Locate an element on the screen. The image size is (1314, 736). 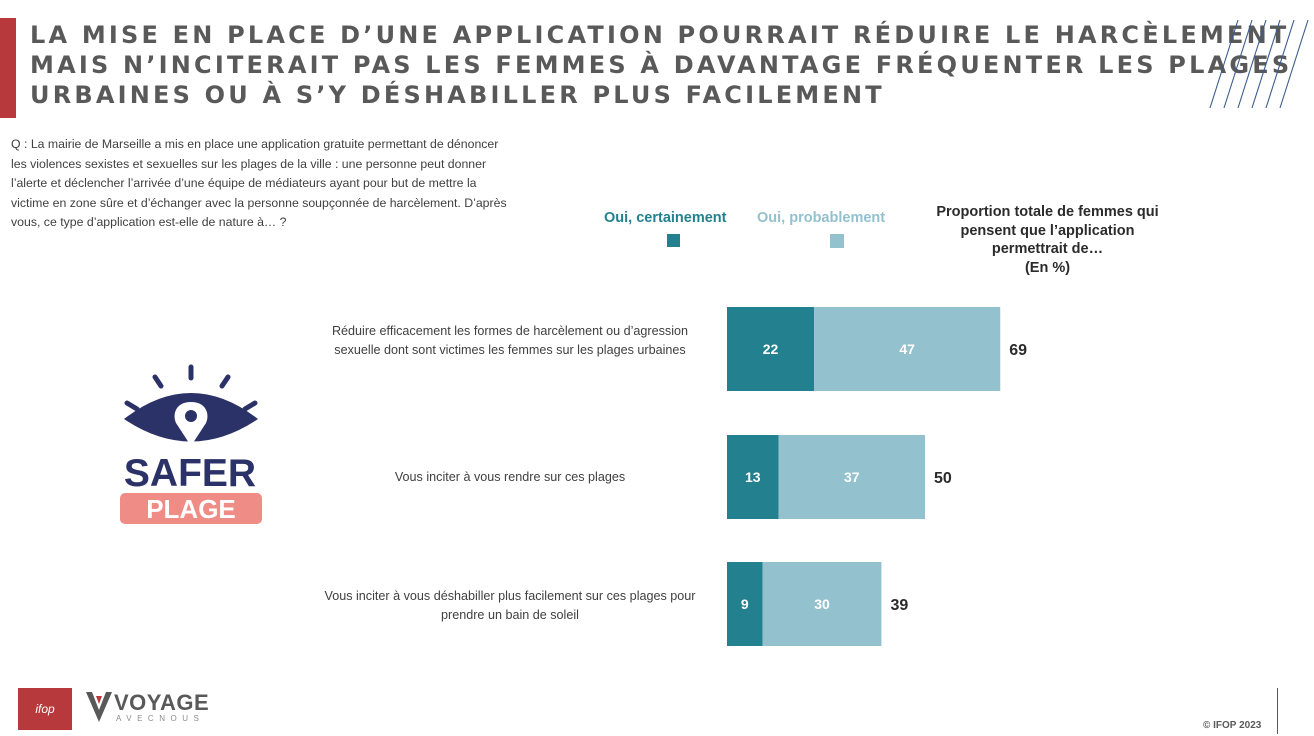
voyage-text: VOYAGE is located at coordinates (162, 702).